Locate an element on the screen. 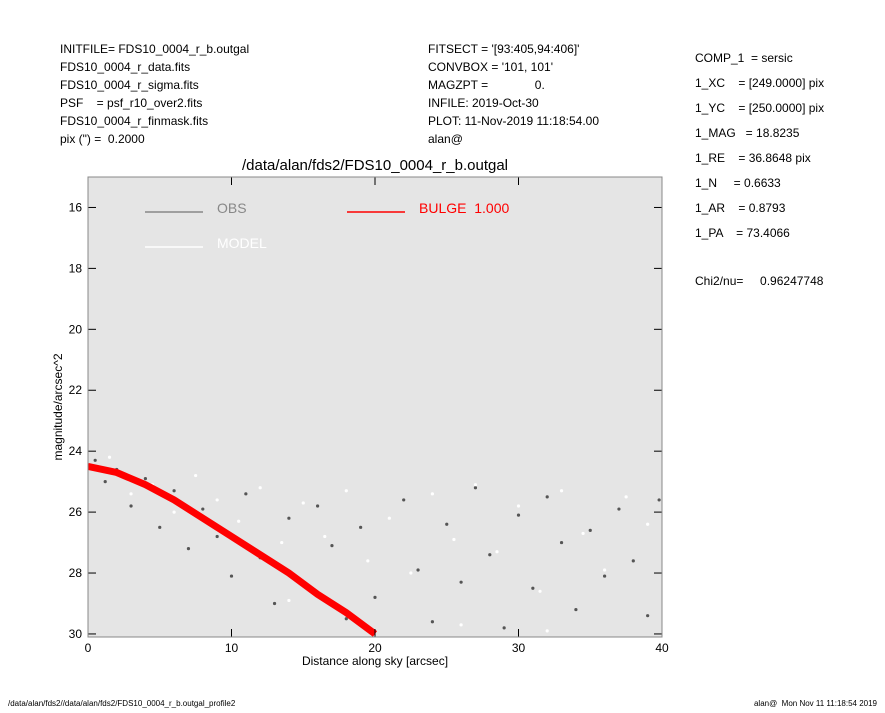  y-tick-label: 22 is located at coordinates (76, 390).